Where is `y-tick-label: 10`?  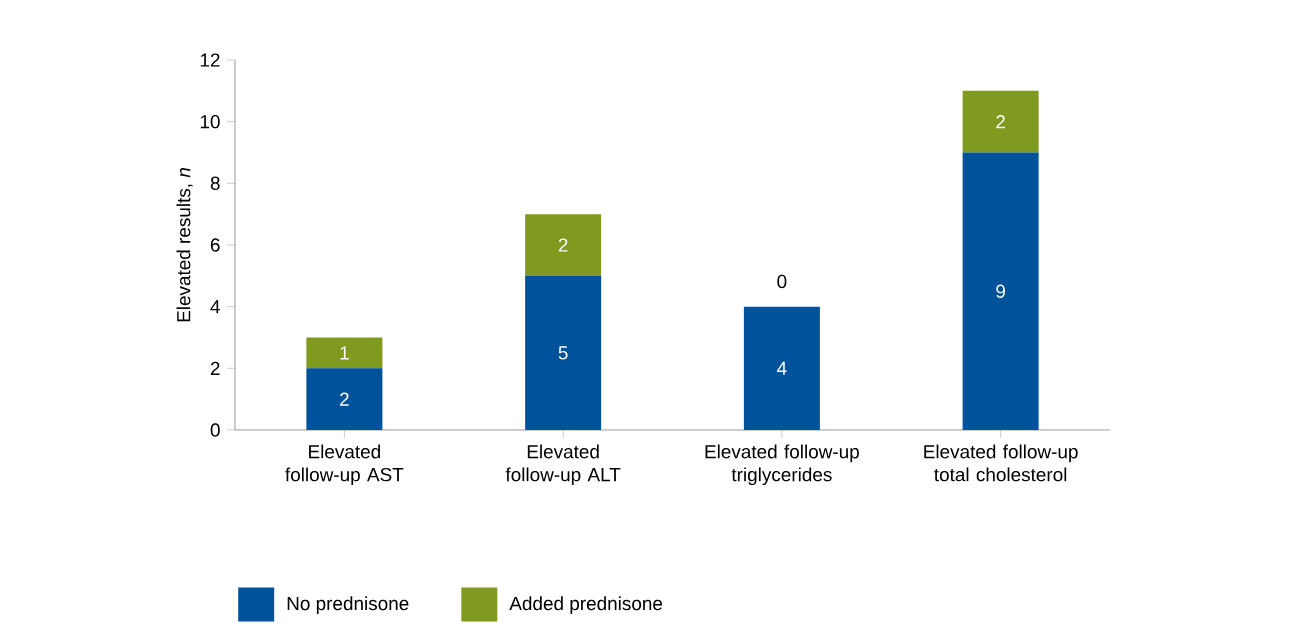 y-tick-label: 10 is located at coordinates (210, 122).